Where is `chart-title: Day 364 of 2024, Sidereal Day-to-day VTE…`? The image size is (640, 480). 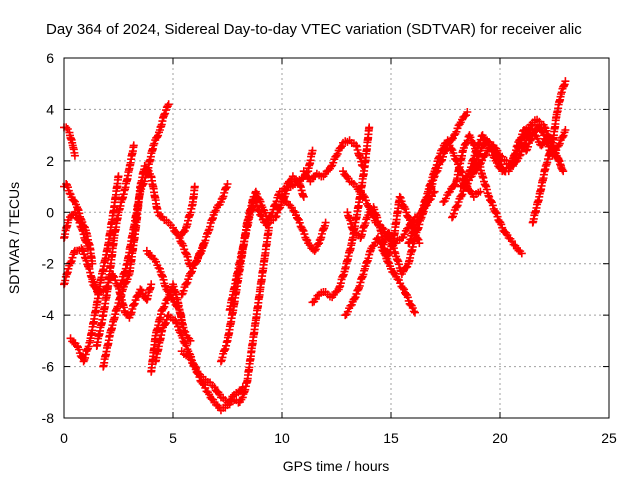
chart-title: Day 364 of 2024, Sidereal Day-to-day VTE… is located at coordinates (314, 29).